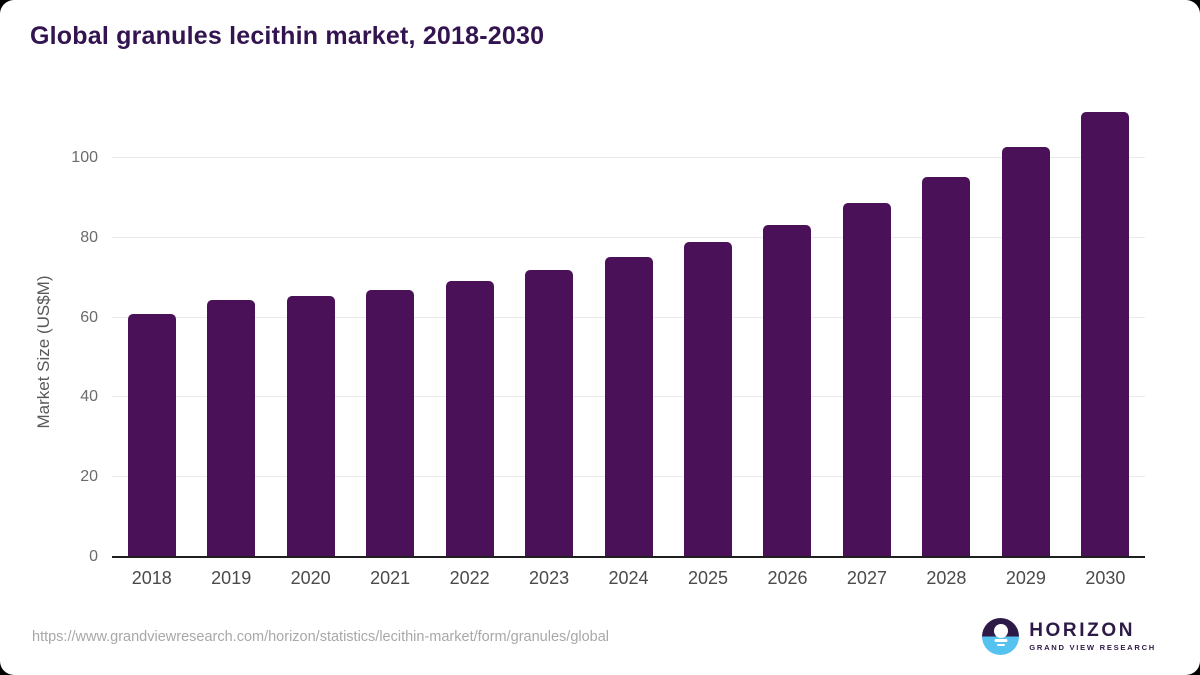  Describe the element at coordinates (390, 578) in the screenshot. I see `x-tick-label: 2021` at that location.